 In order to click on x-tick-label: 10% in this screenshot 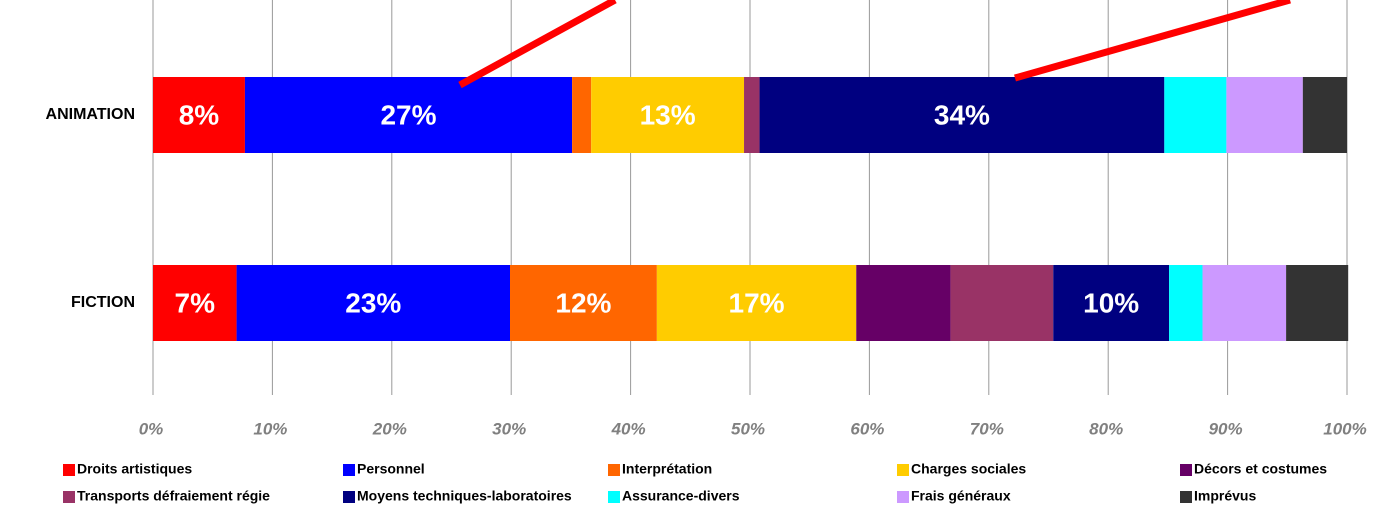, I will do `click(270, 428)`.